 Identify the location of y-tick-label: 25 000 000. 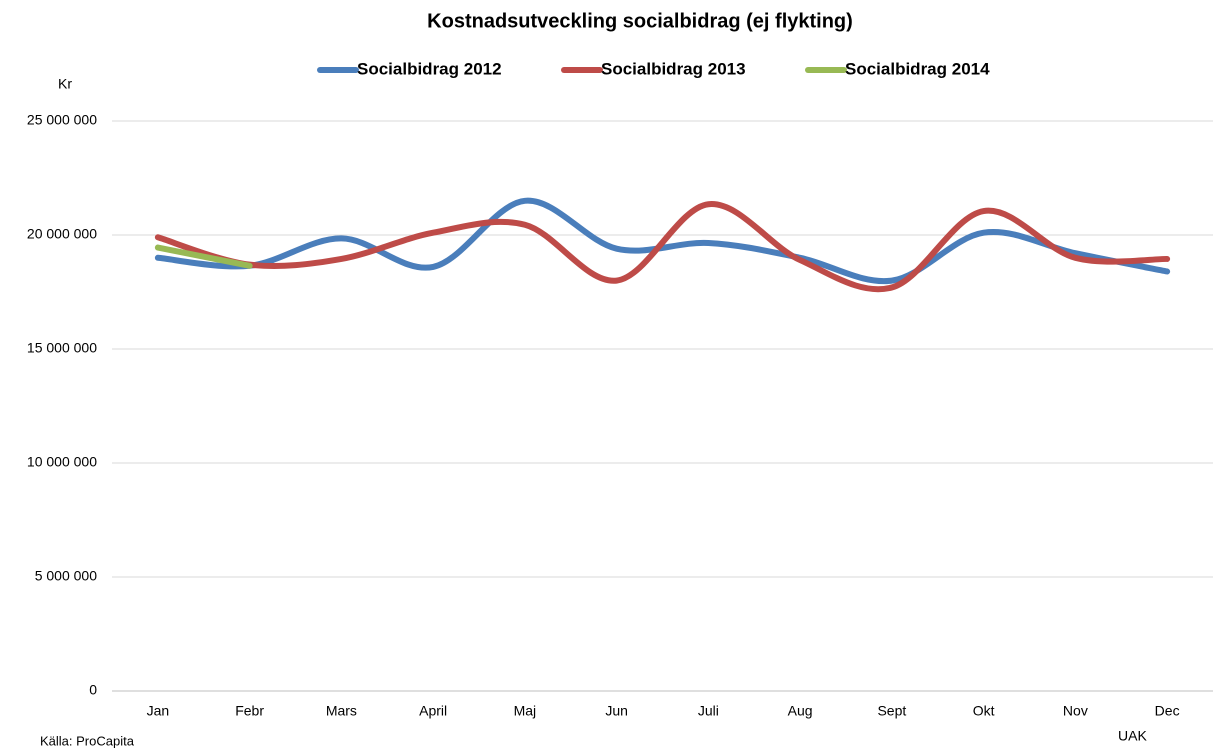
(62, 120).